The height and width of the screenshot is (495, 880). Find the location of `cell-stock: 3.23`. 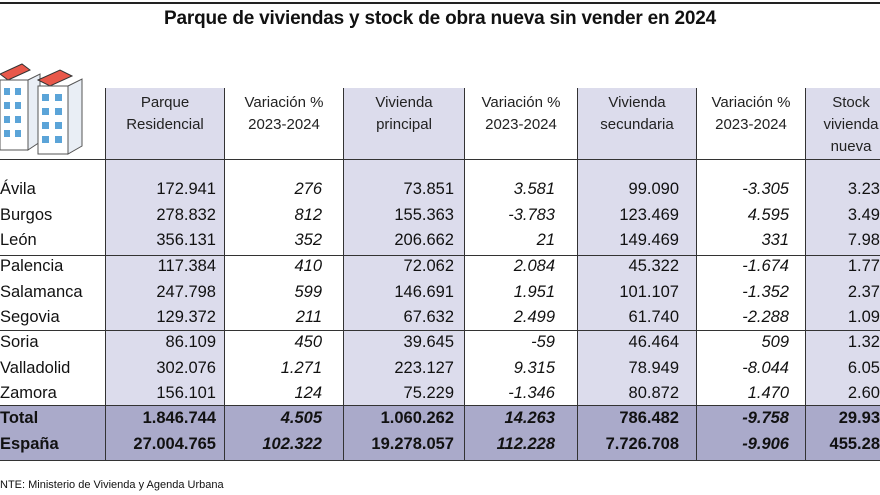

cell-stock: 3.23 is located at coordinates (863, 189).